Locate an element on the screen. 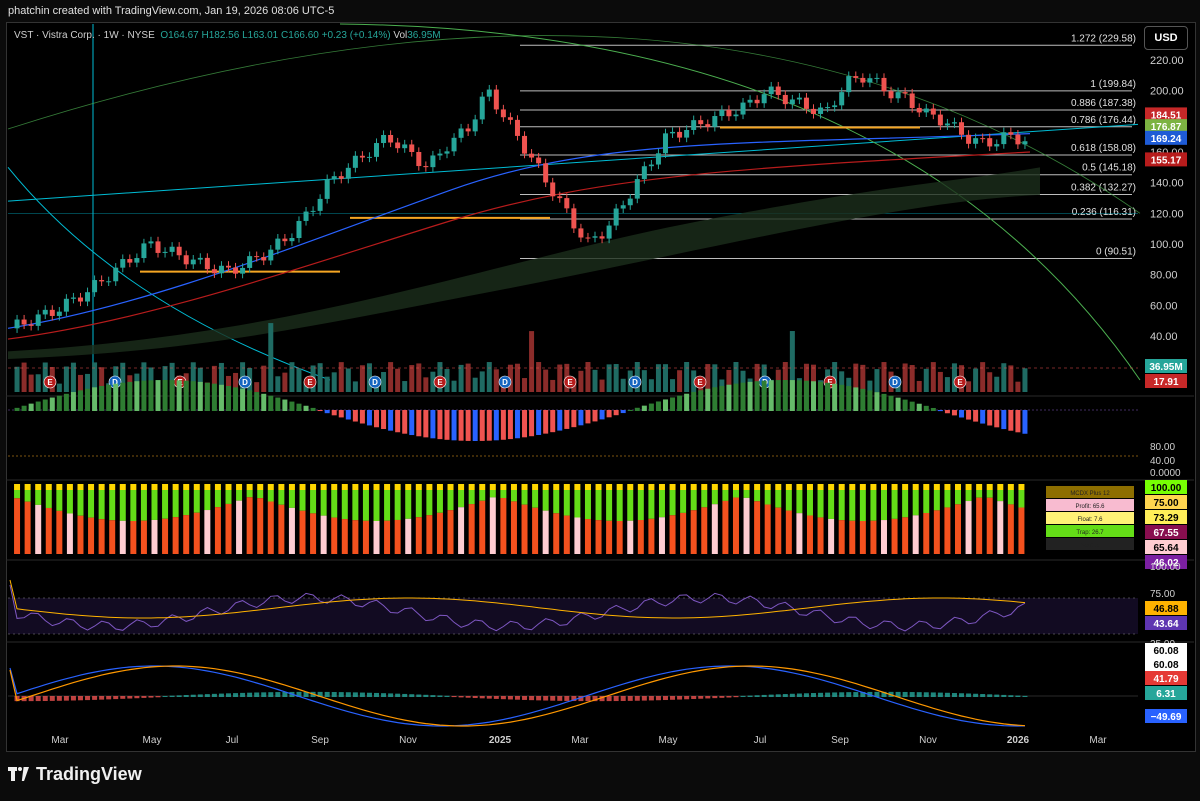  price-badge-text: 155.17 is located at coordinates (1166, 160).